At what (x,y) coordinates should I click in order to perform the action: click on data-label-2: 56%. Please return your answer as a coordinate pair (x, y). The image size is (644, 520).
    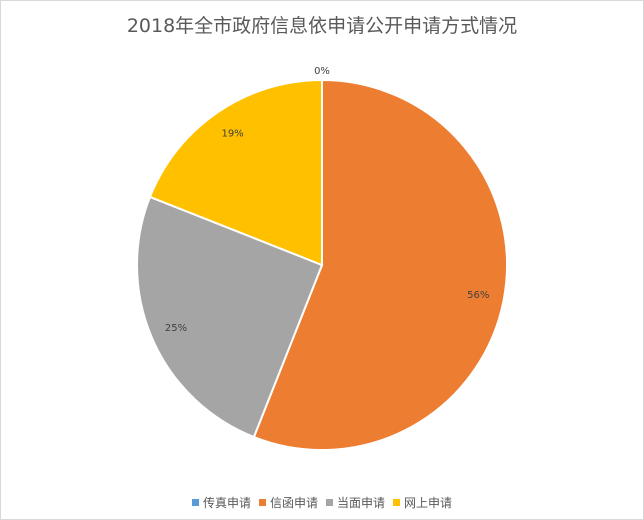
    Looking at the image, I should click on (478, 295).